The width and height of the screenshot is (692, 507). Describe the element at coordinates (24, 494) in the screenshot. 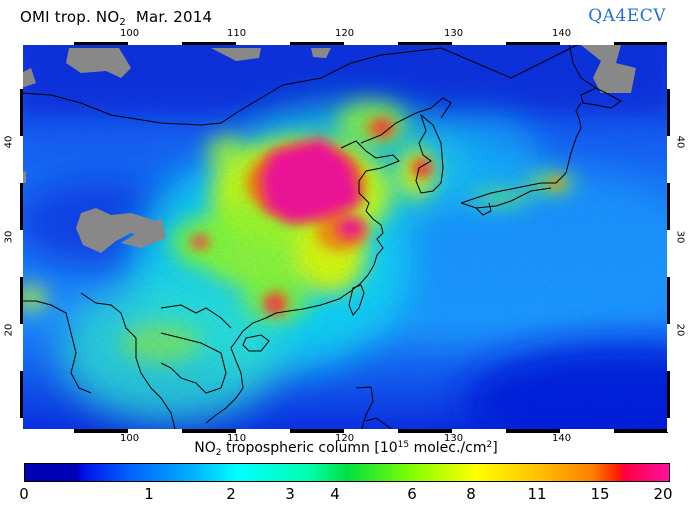

I see `colorbar-tick: 0` at that location.